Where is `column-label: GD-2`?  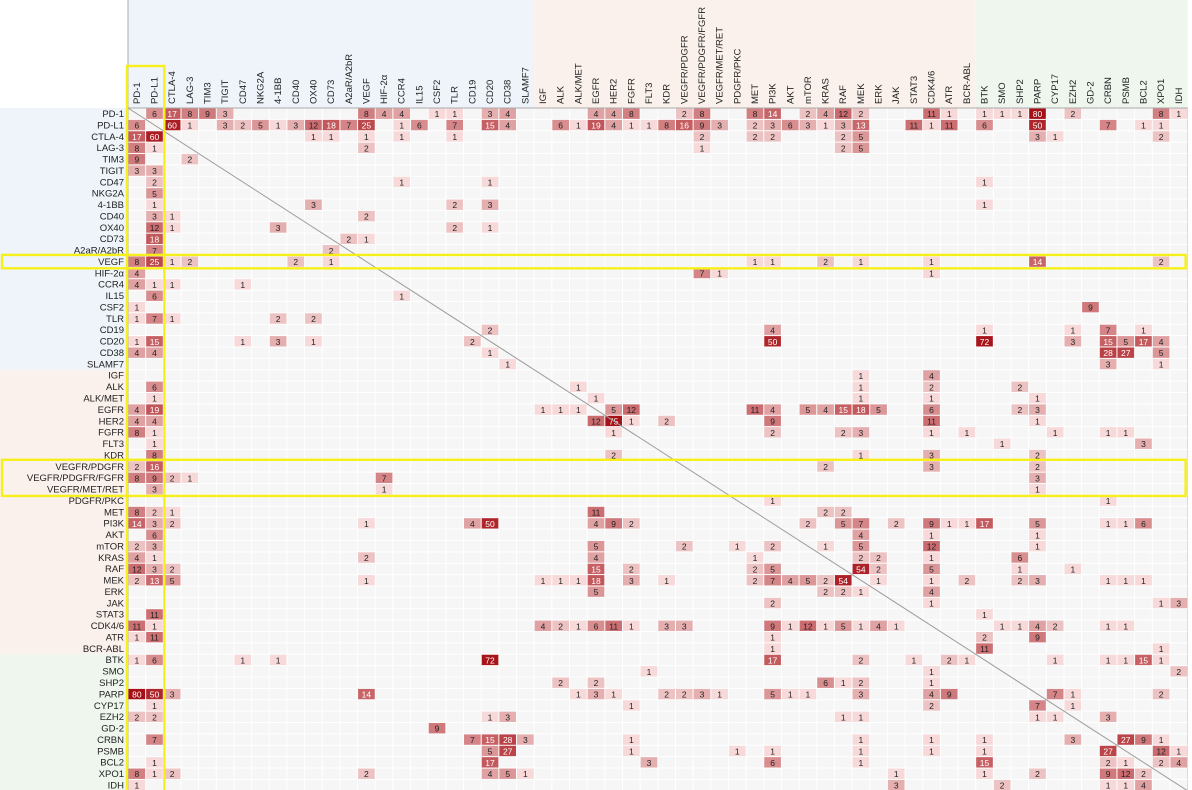 column-label: GD-2 is located at coordinates (1090, 92).